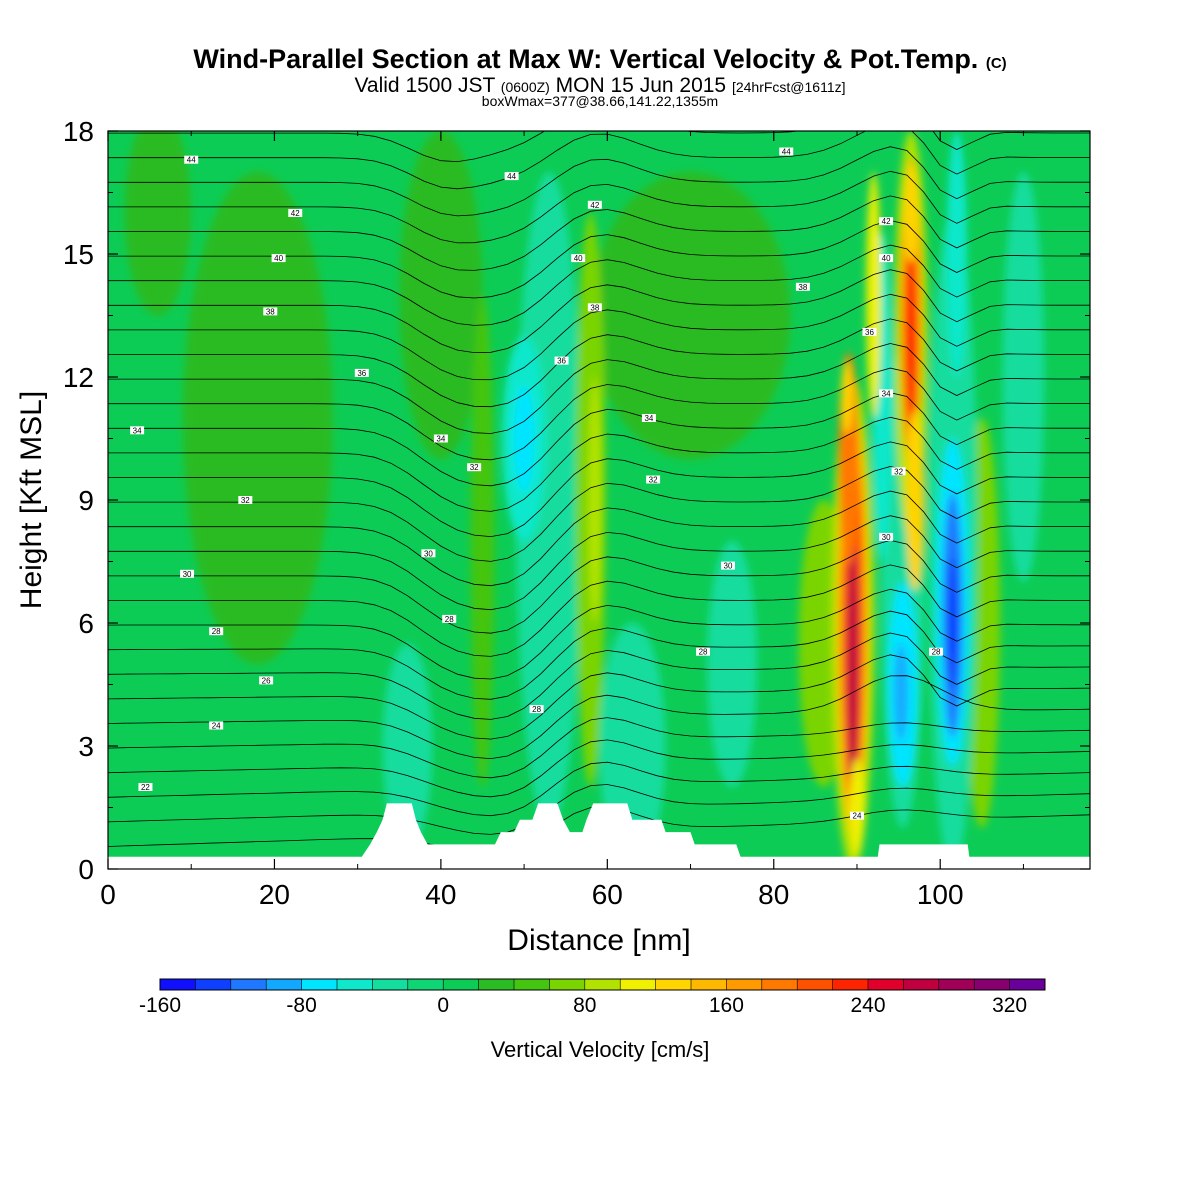 This screenshot has width=1200, height=1200. Describe the element at coordinates (31, 500) in the screenshot. I see `y-axis-label: Height [Kft MSL]` at that location.